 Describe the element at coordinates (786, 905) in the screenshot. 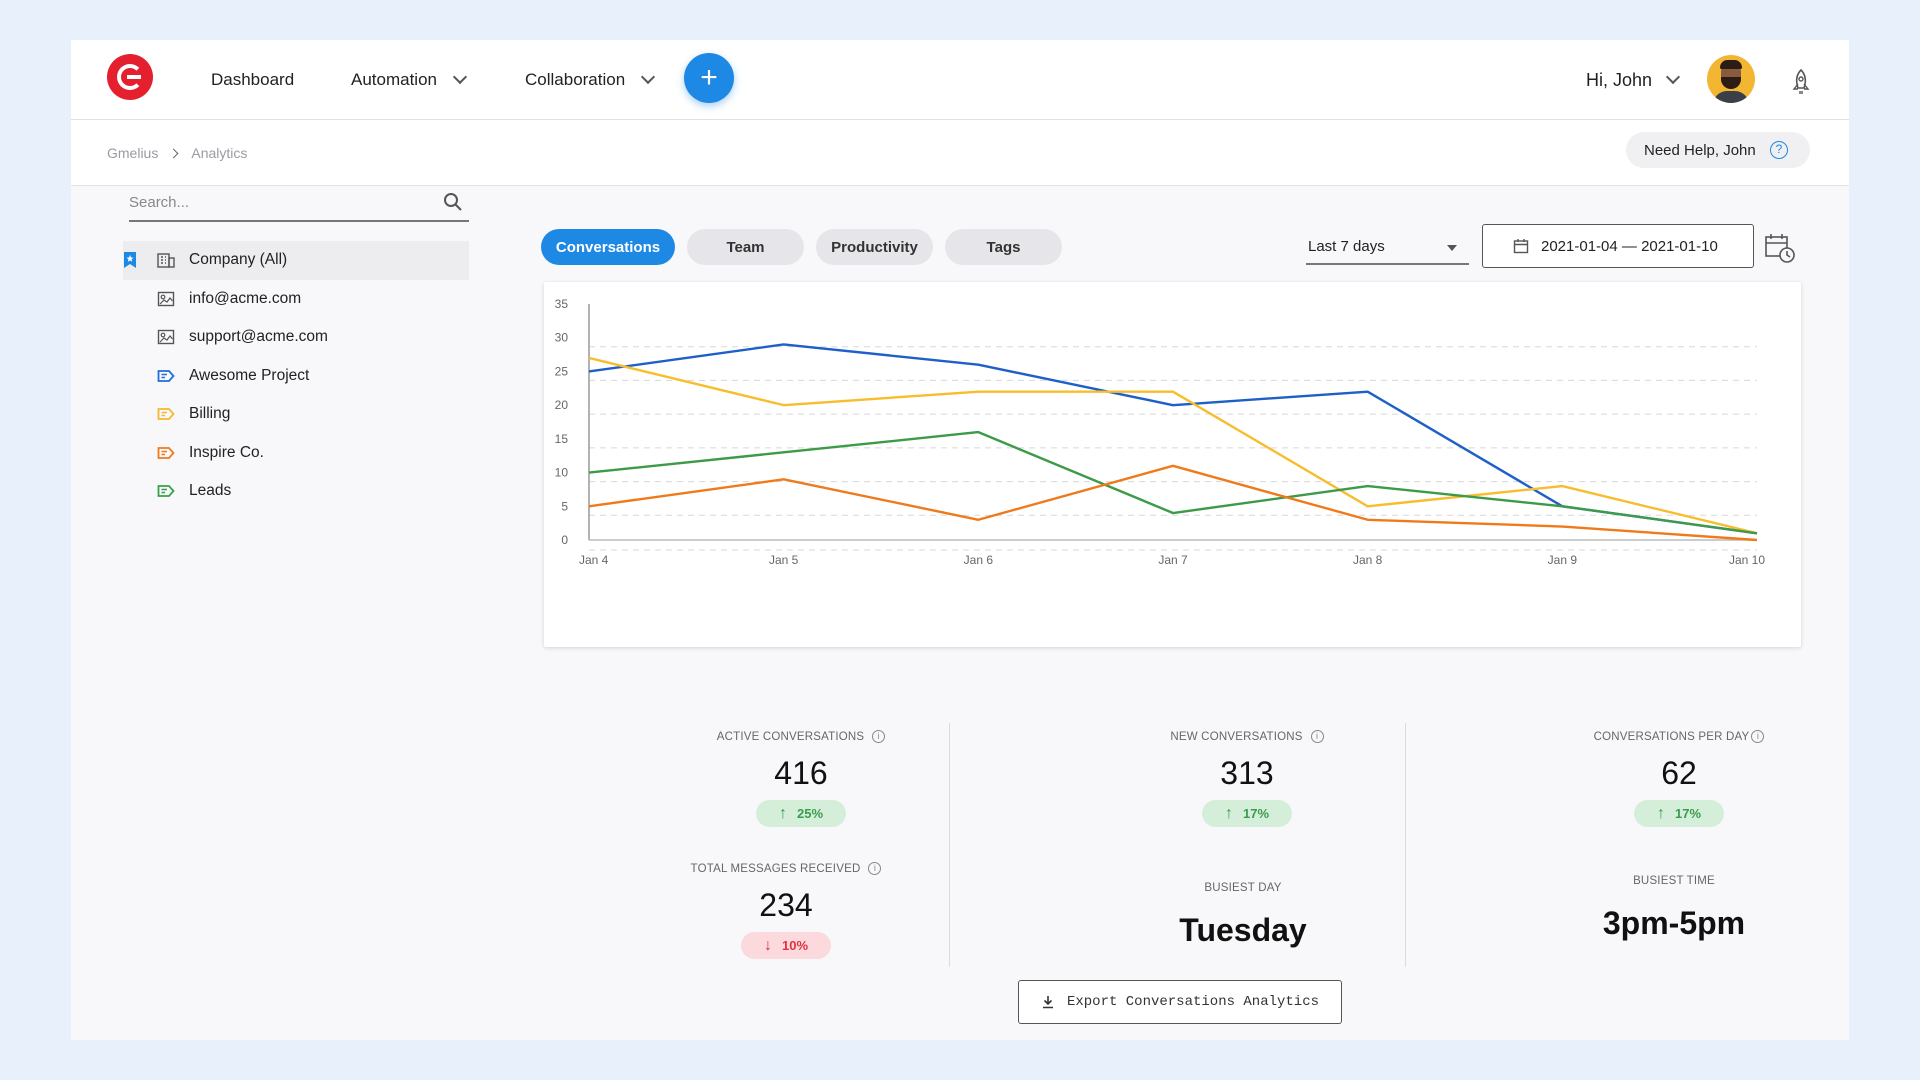

I see `stat-messages-value: 234` at that location.